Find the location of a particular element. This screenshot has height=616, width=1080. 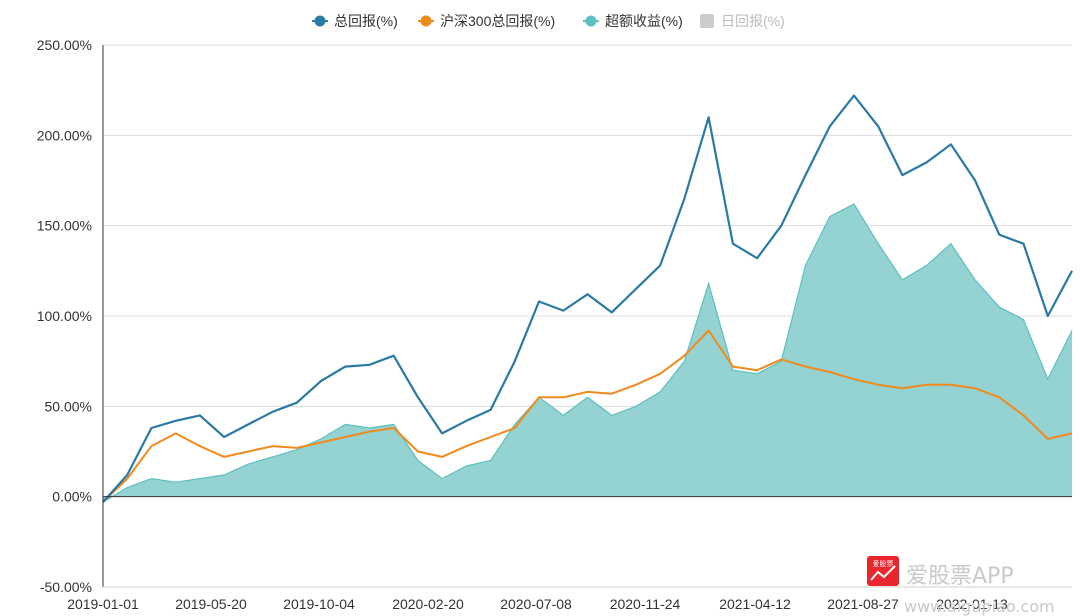

legend: 总回报(%) 沪深300总回报(%) 超额收益(%) 日回报(%) is located at coordinates (548, 21).